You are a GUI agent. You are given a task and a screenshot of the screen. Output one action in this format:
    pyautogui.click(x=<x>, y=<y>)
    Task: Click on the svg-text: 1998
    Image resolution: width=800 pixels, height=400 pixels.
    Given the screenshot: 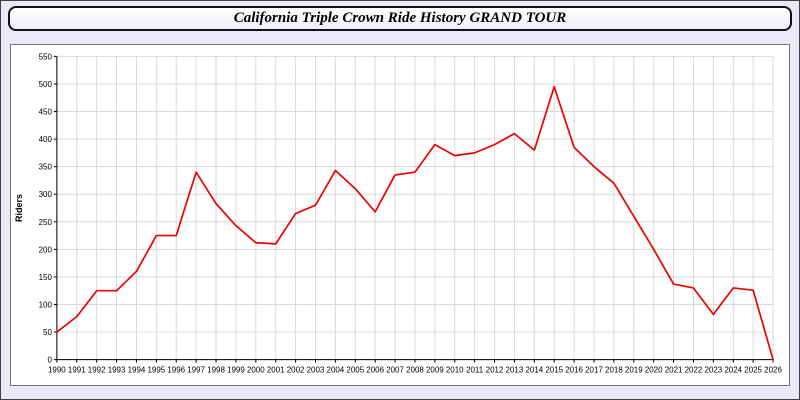 What is the action you would take?
    pyautogui.click(x=216, y=370)
    